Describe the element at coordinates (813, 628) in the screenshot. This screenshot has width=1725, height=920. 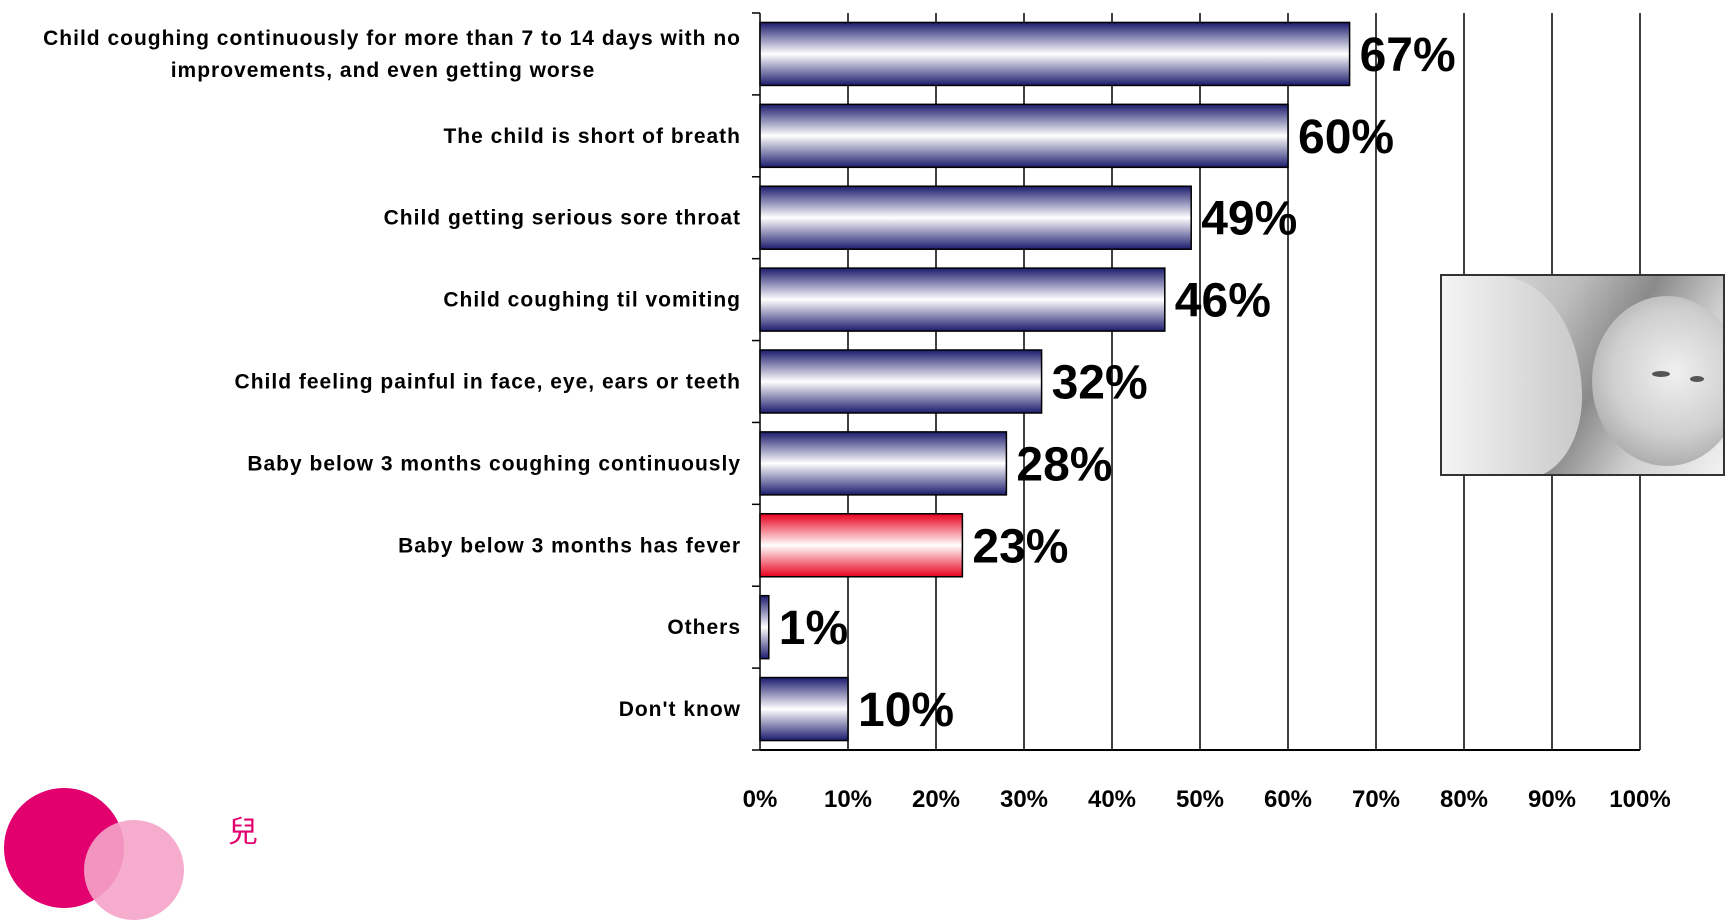
I see `value-label: 1%` at that location.